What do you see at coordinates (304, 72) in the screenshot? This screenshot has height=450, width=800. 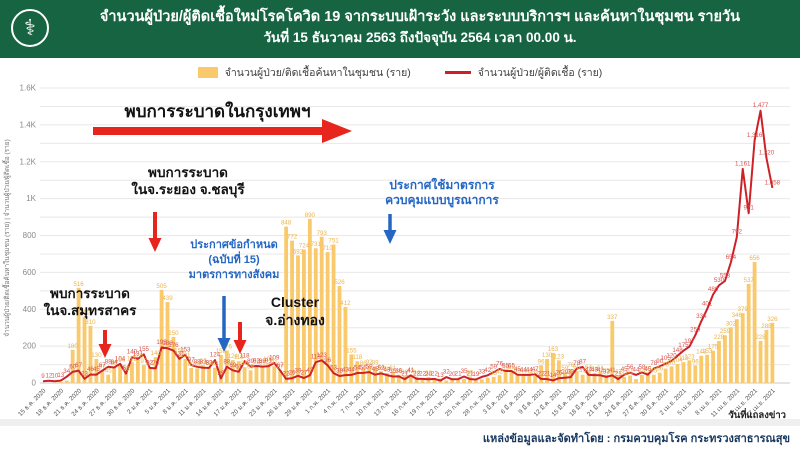 I see `legend-item-community: จำนวนผู้ป่วย/ติดเชื้อค้นหาในชุมชน (ราย)` at bounding box center [304, 72].